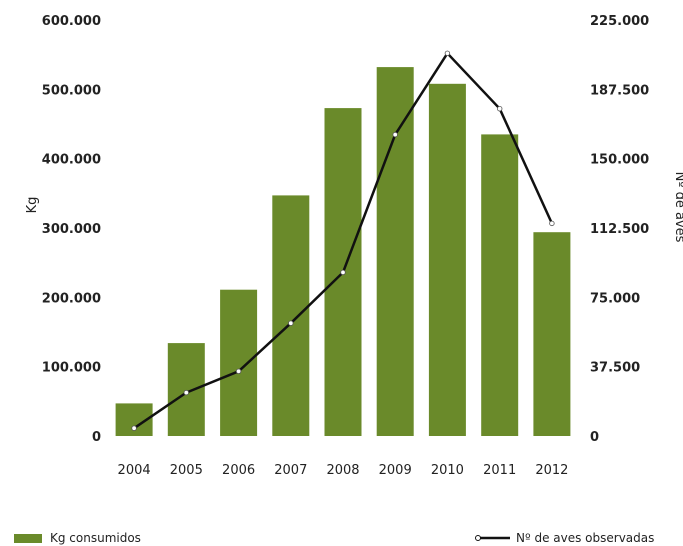 Image resolution: width=683 pixels, height=546 pixels. What do you see at coordinates (95, 538) in the screenshot?
I see `legend-label-bars: Kg consumidos` at bounding box center [95, 538].